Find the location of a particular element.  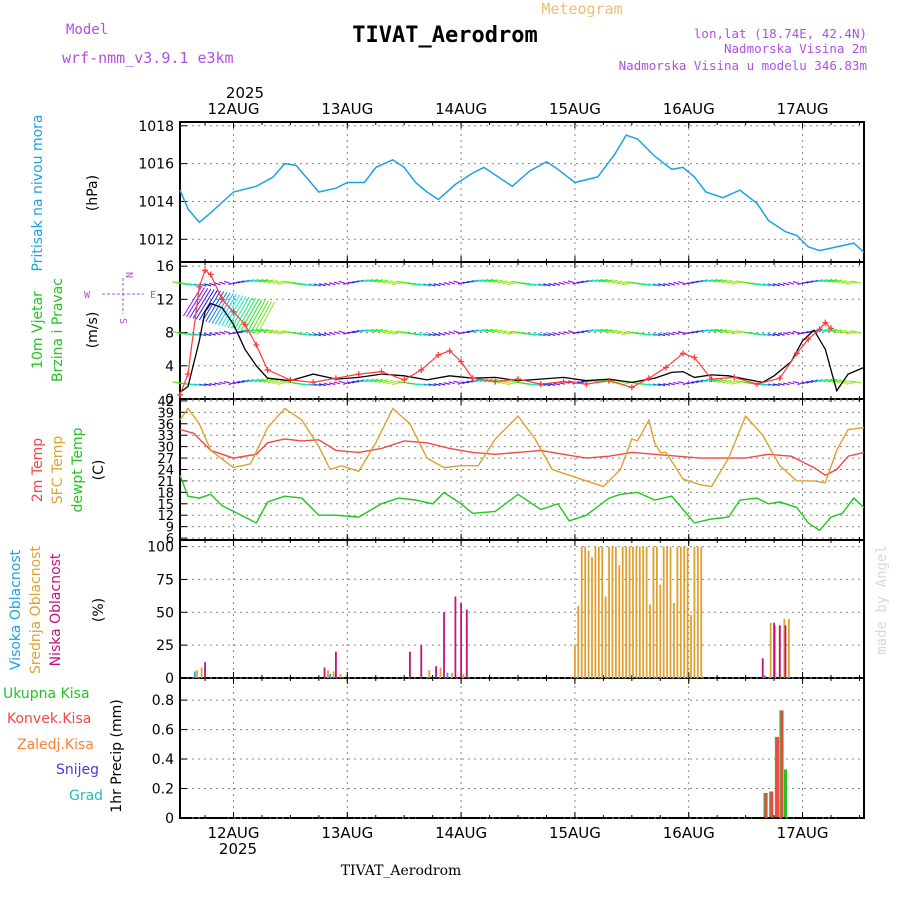

precip-legend-hail: Grad is located at coordinates (86, 796).